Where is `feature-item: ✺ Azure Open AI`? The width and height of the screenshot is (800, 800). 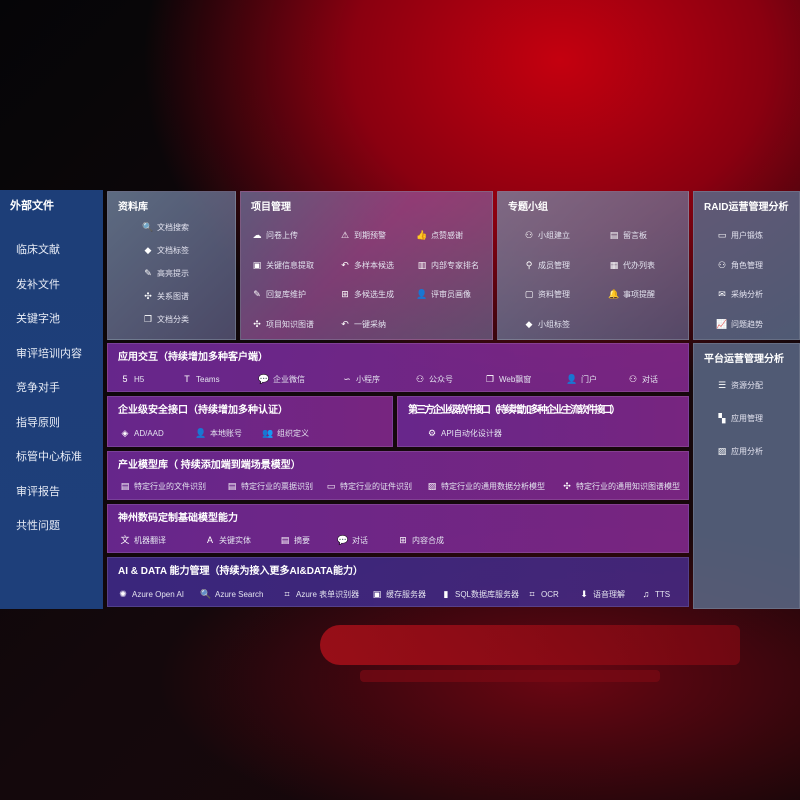 feature-item: ✺ Azure Open AI is located at coordinates (150, 594).